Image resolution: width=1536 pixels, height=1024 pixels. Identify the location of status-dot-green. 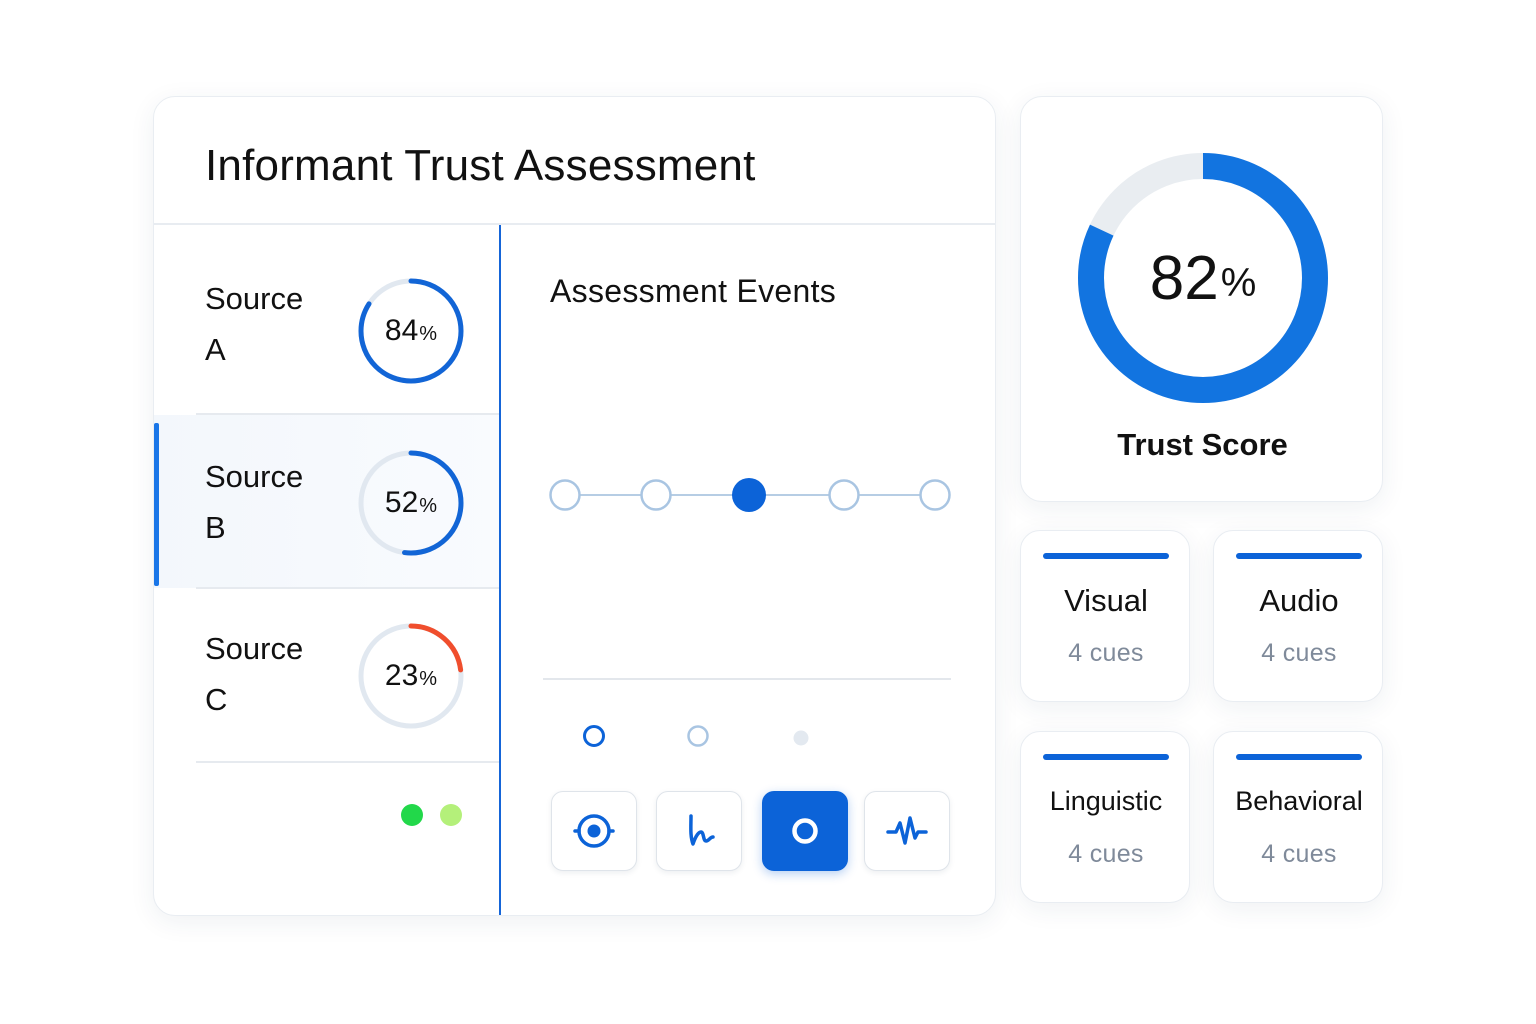
(412, 815).